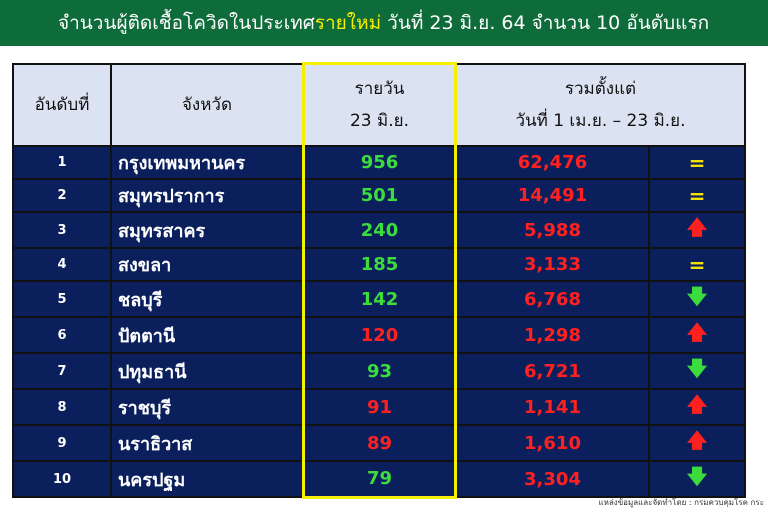 The image size is (768, 512). What do you see at coordinates (62, 371) in the screenshot?
I see `rank-cell: 7` at bounding box center [62, 371].